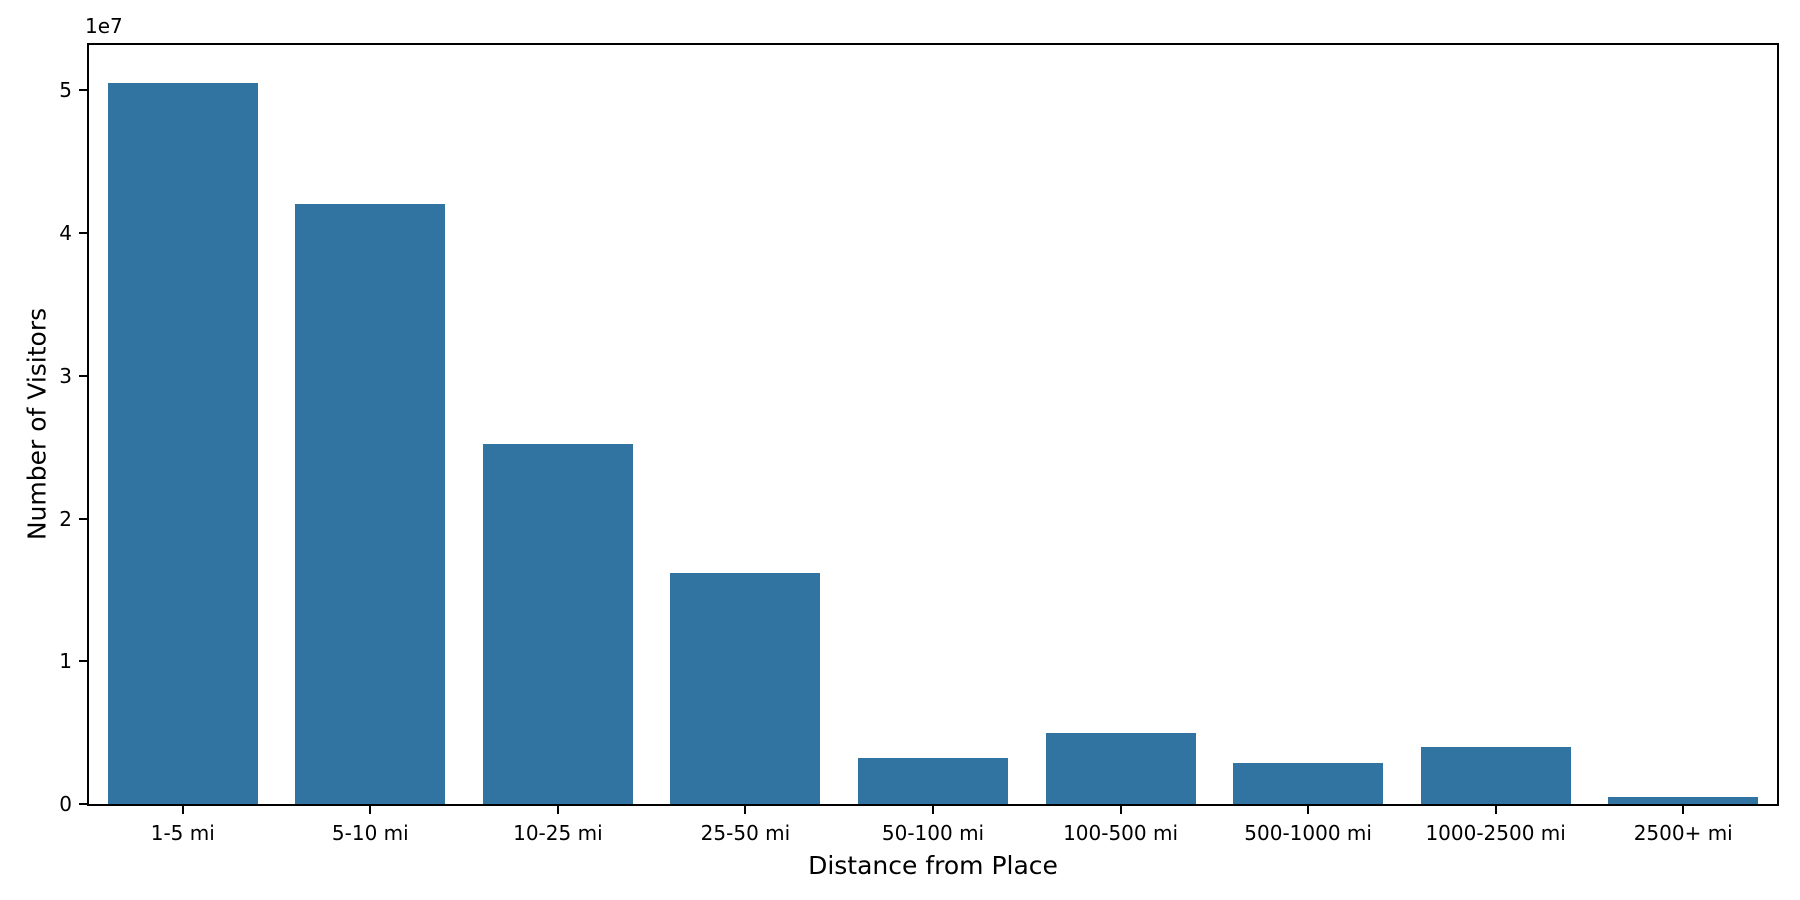 The width and height of the screenshot is (1800, 900). Describe the element at coordinates (1495, 833) in the screenshot. I see `x-tick-label-7: 1000-2500 mi` at that location.